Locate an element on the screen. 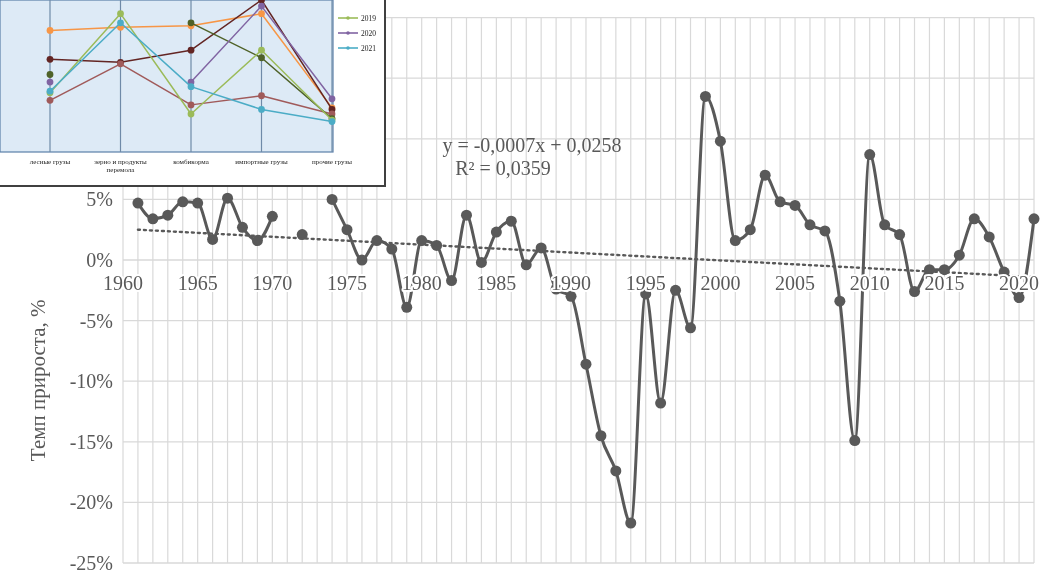 This screenshot has height=577, width=1063. x-tick-label: 2005 is located at coordinates (795, 283).